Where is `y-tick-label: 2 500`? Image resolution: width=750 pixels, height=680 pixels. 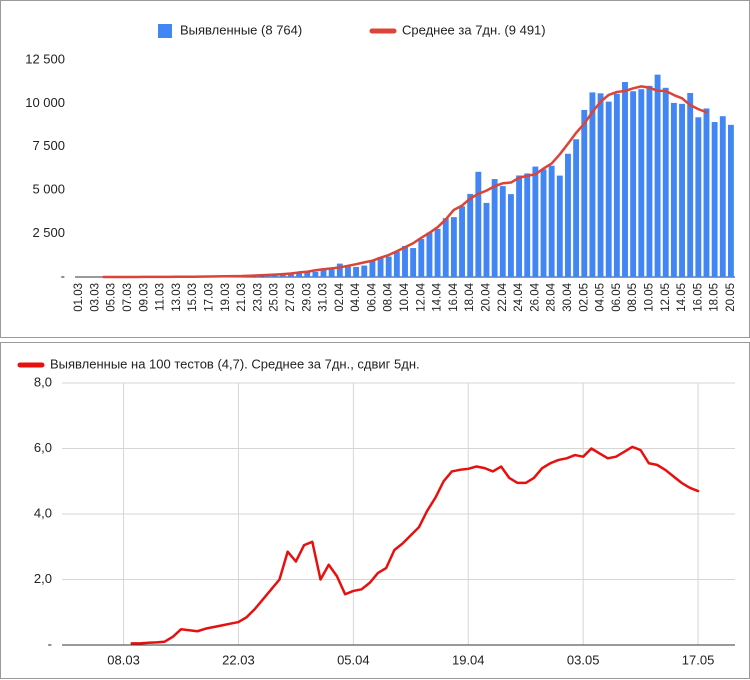
y-tick-label: 2 500 is located at coordinates (48, 232).